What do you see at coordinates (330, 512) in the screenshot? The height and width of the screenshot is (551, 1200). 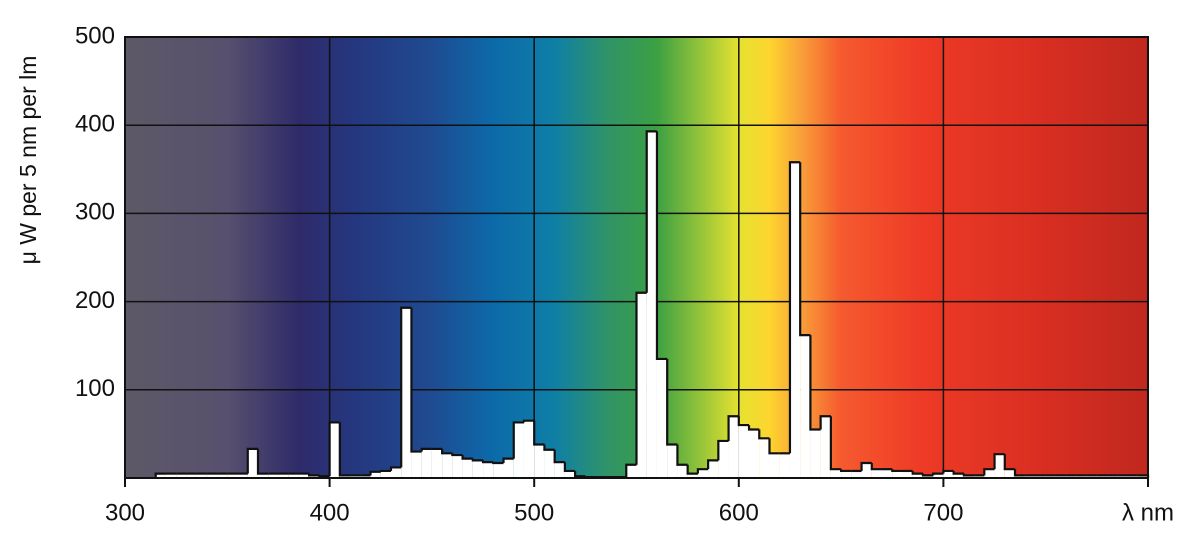 I see `x-tick-label: 400` at bounding box center [330, 512].